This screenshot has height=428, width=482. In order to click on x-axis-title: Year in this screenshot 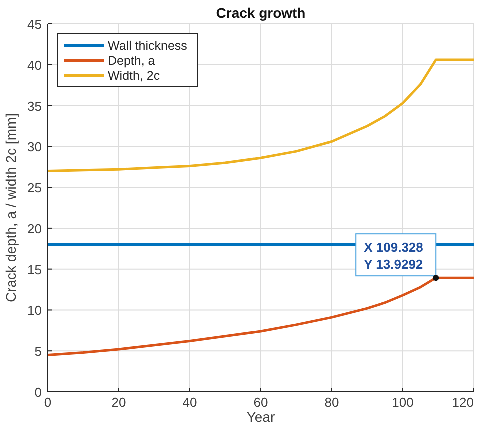, I will do `click(261, 417)`.